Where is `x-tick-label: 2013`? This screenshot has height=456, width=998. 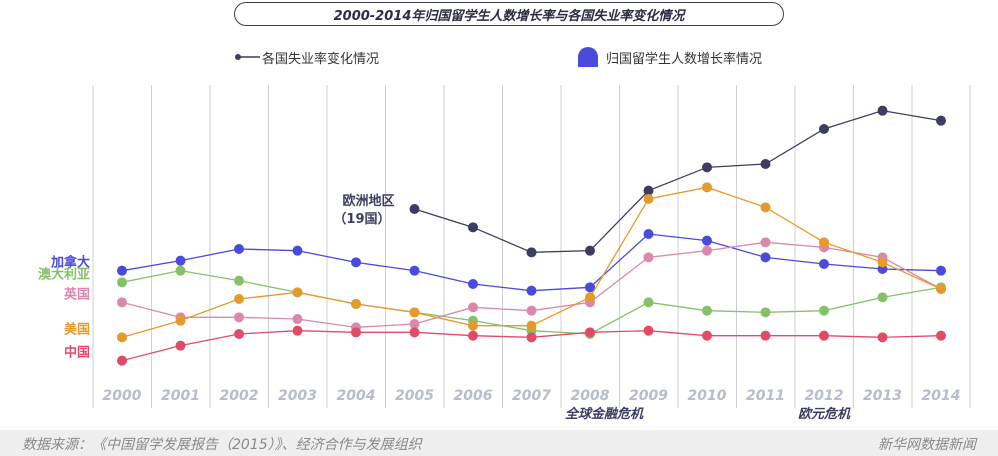
x-tick-label: 2013 is located at coordinates (882, 396).